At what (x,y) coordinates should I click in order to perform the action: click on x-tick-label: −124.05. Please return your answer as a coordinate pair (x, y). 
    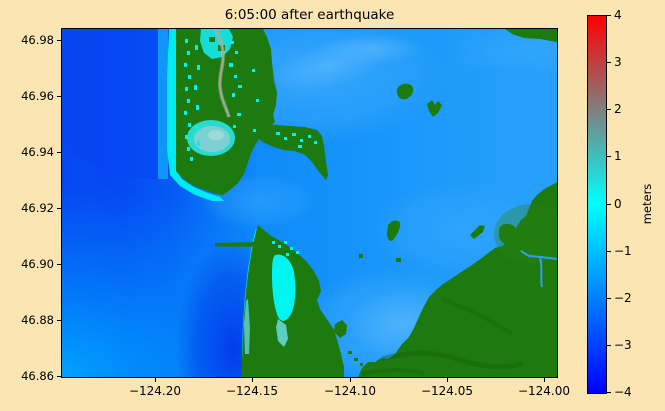
    Looking at the image, I should click on (447, 391).